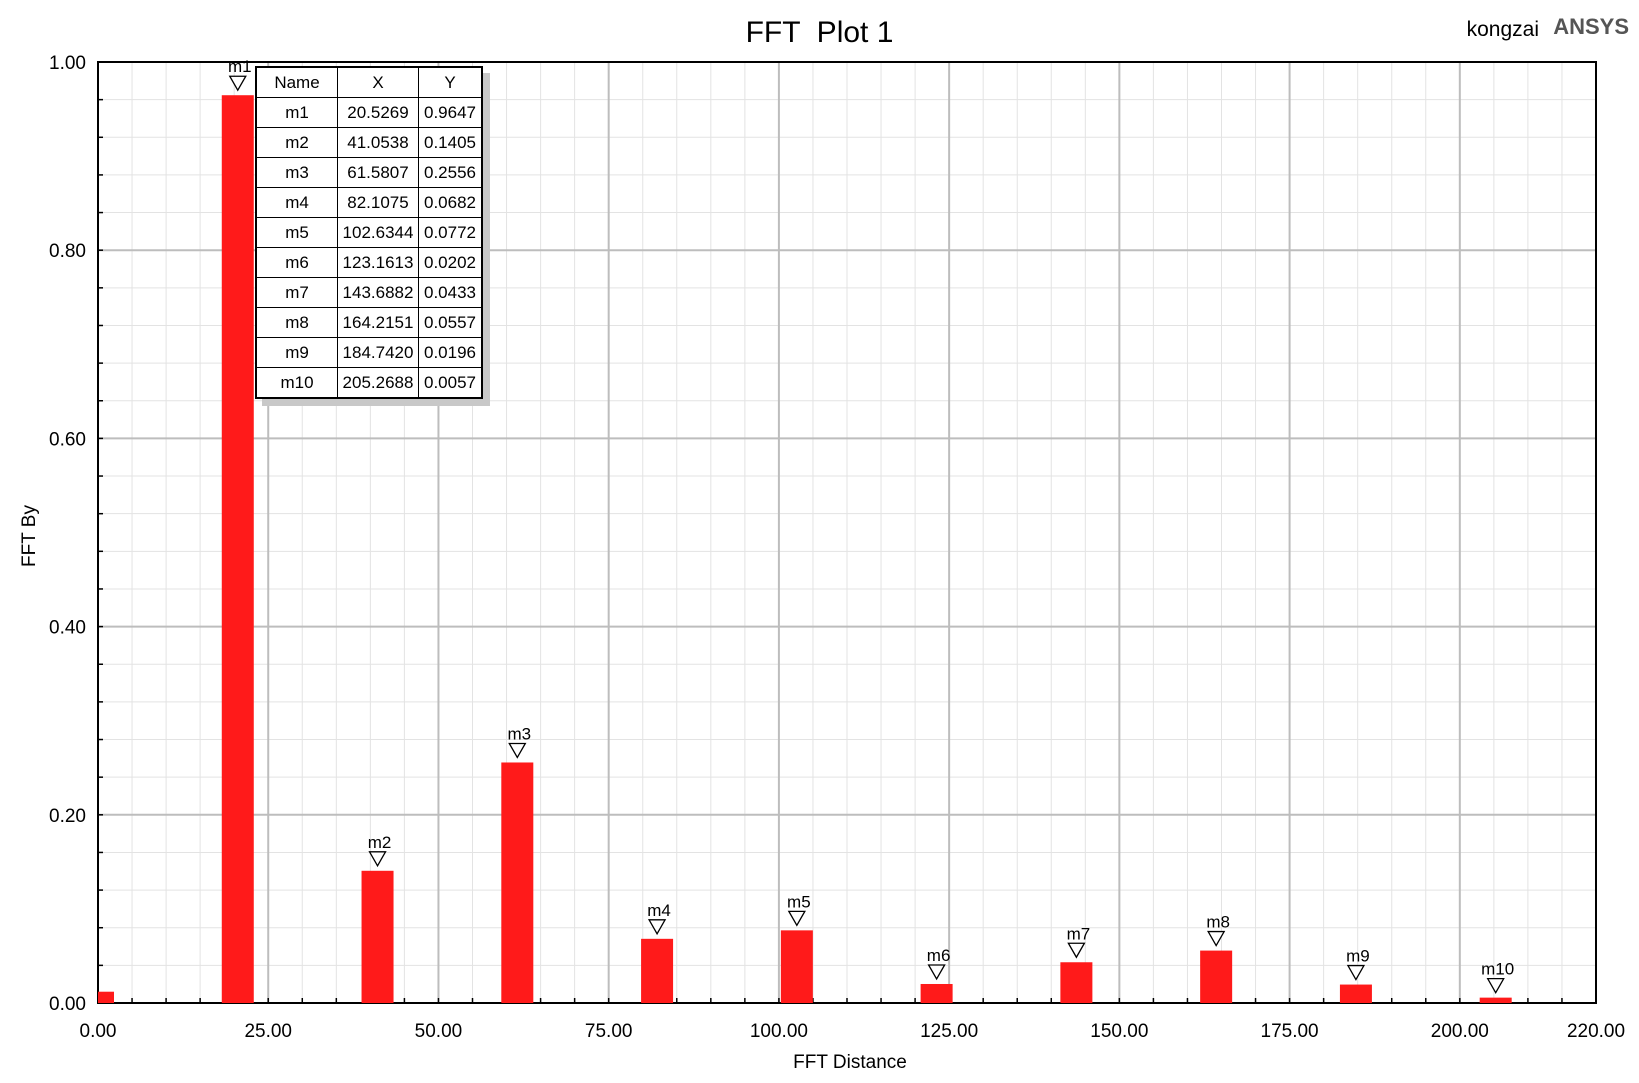 This screenshot has height=1083, width=1639. I want to click on table-row: m9 184.7420 0.0196, so click(369, 352).